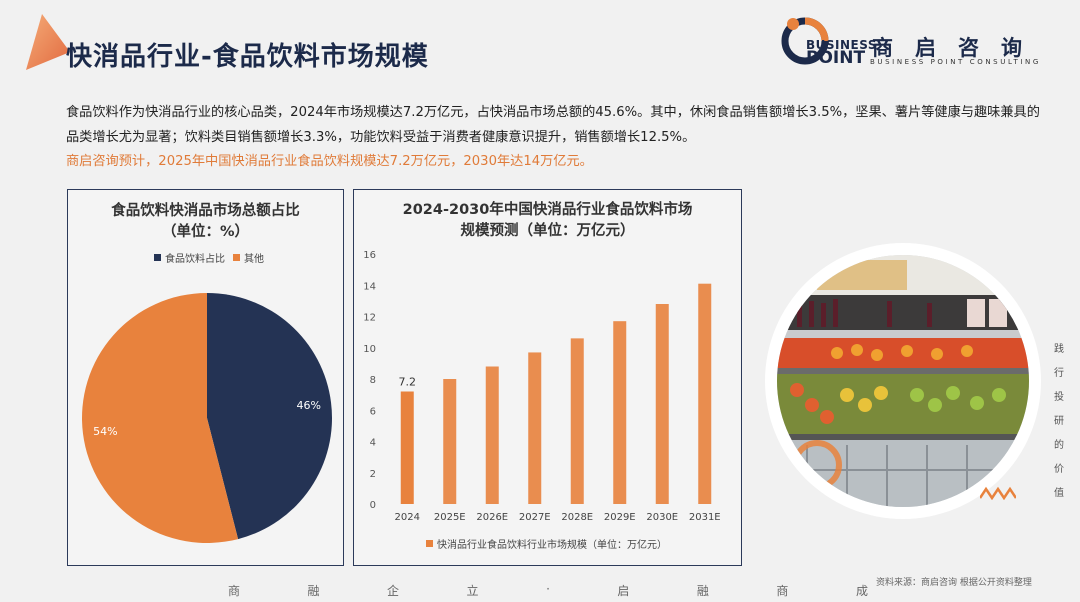  I want to click on supermarket-photo, so click(903, 381).